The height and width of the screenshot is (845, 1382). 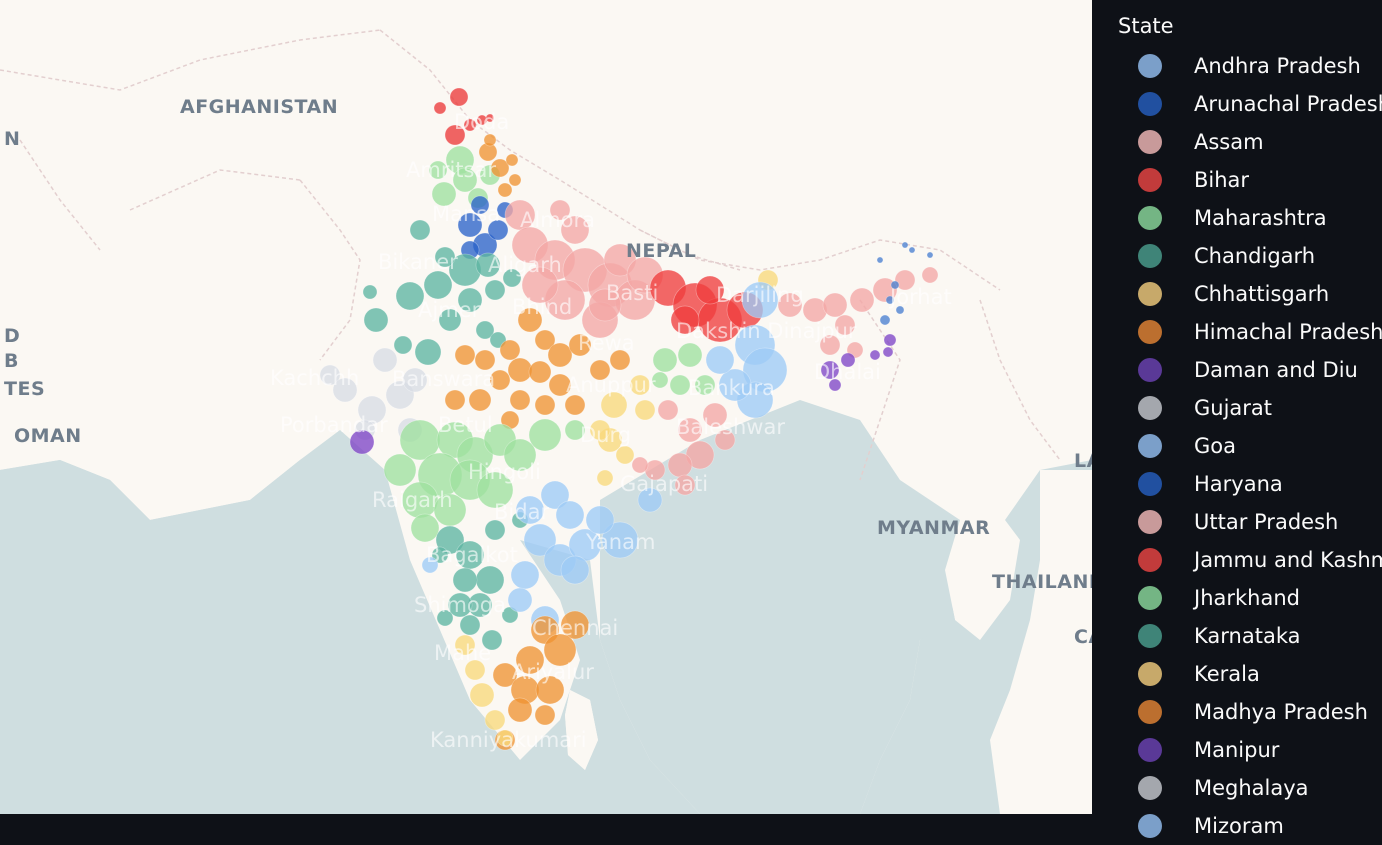 I want to click on legend-item-uttar-pradesh: Uttar Pradesh, so click(x=1238, y=522).